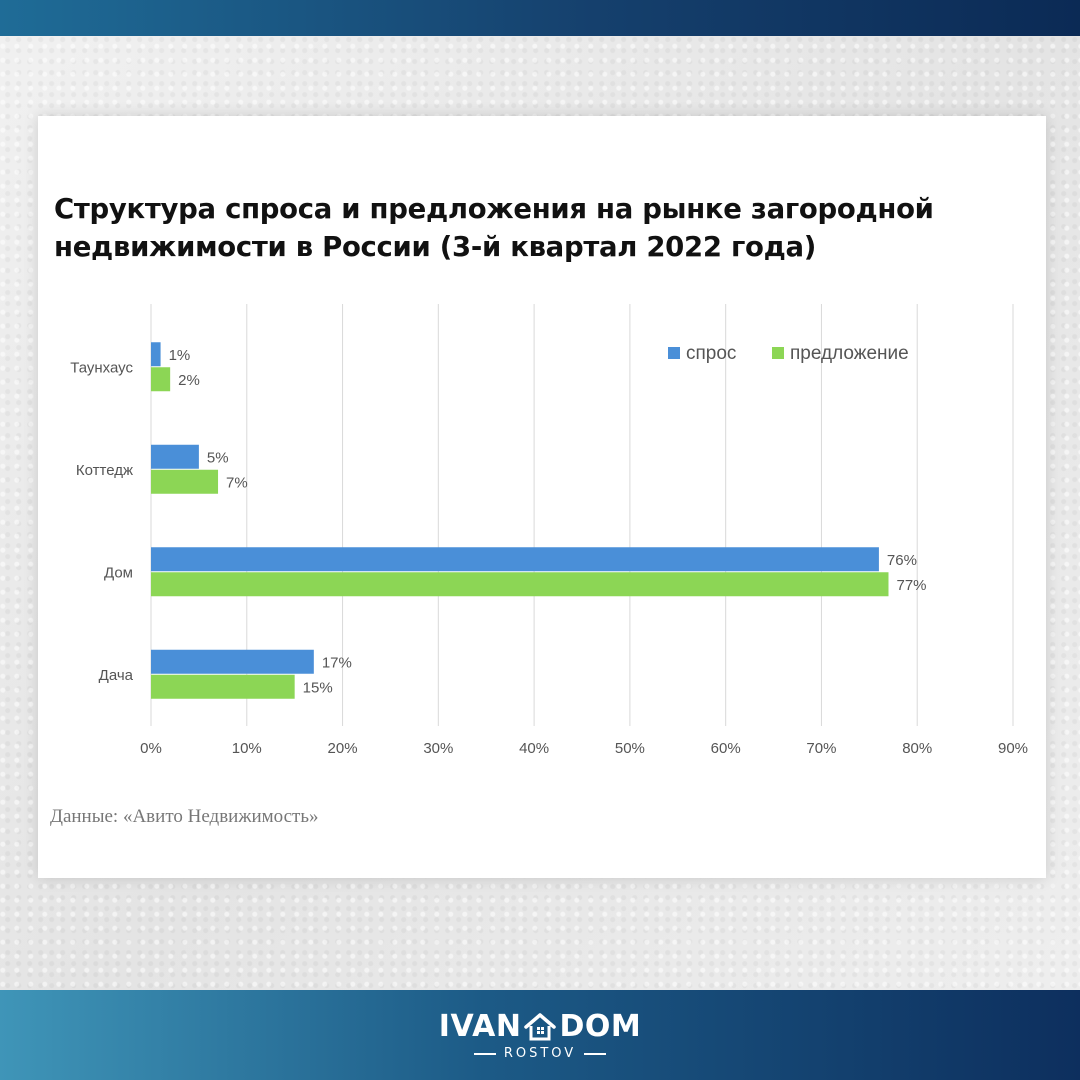 Image resolution: width=1080 pixels, height=1080 pixels. Describe the element at coordinates (911, 585) in the screenshot. I see `value-label: 77%` at that location.